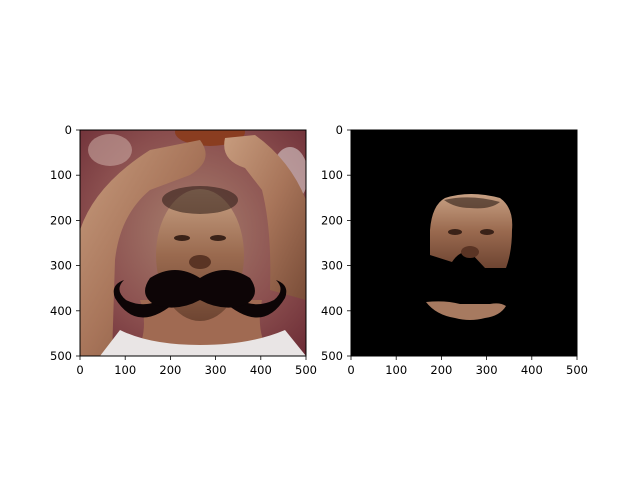  What do you see at coordinates (61, 356) in the screenshot?
I see `left-y-tick-label: 500` at bounding box center [61, 356].